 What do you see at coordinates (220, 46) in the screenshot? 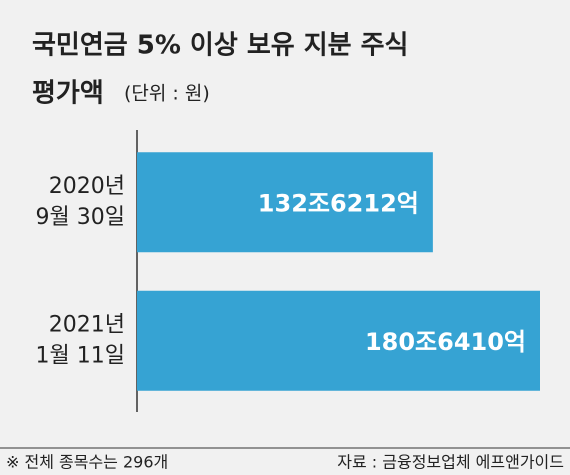
I see `chart-title: 국민연금 5% 이상 보유 지분 주식` at bounding box center [220, 46].